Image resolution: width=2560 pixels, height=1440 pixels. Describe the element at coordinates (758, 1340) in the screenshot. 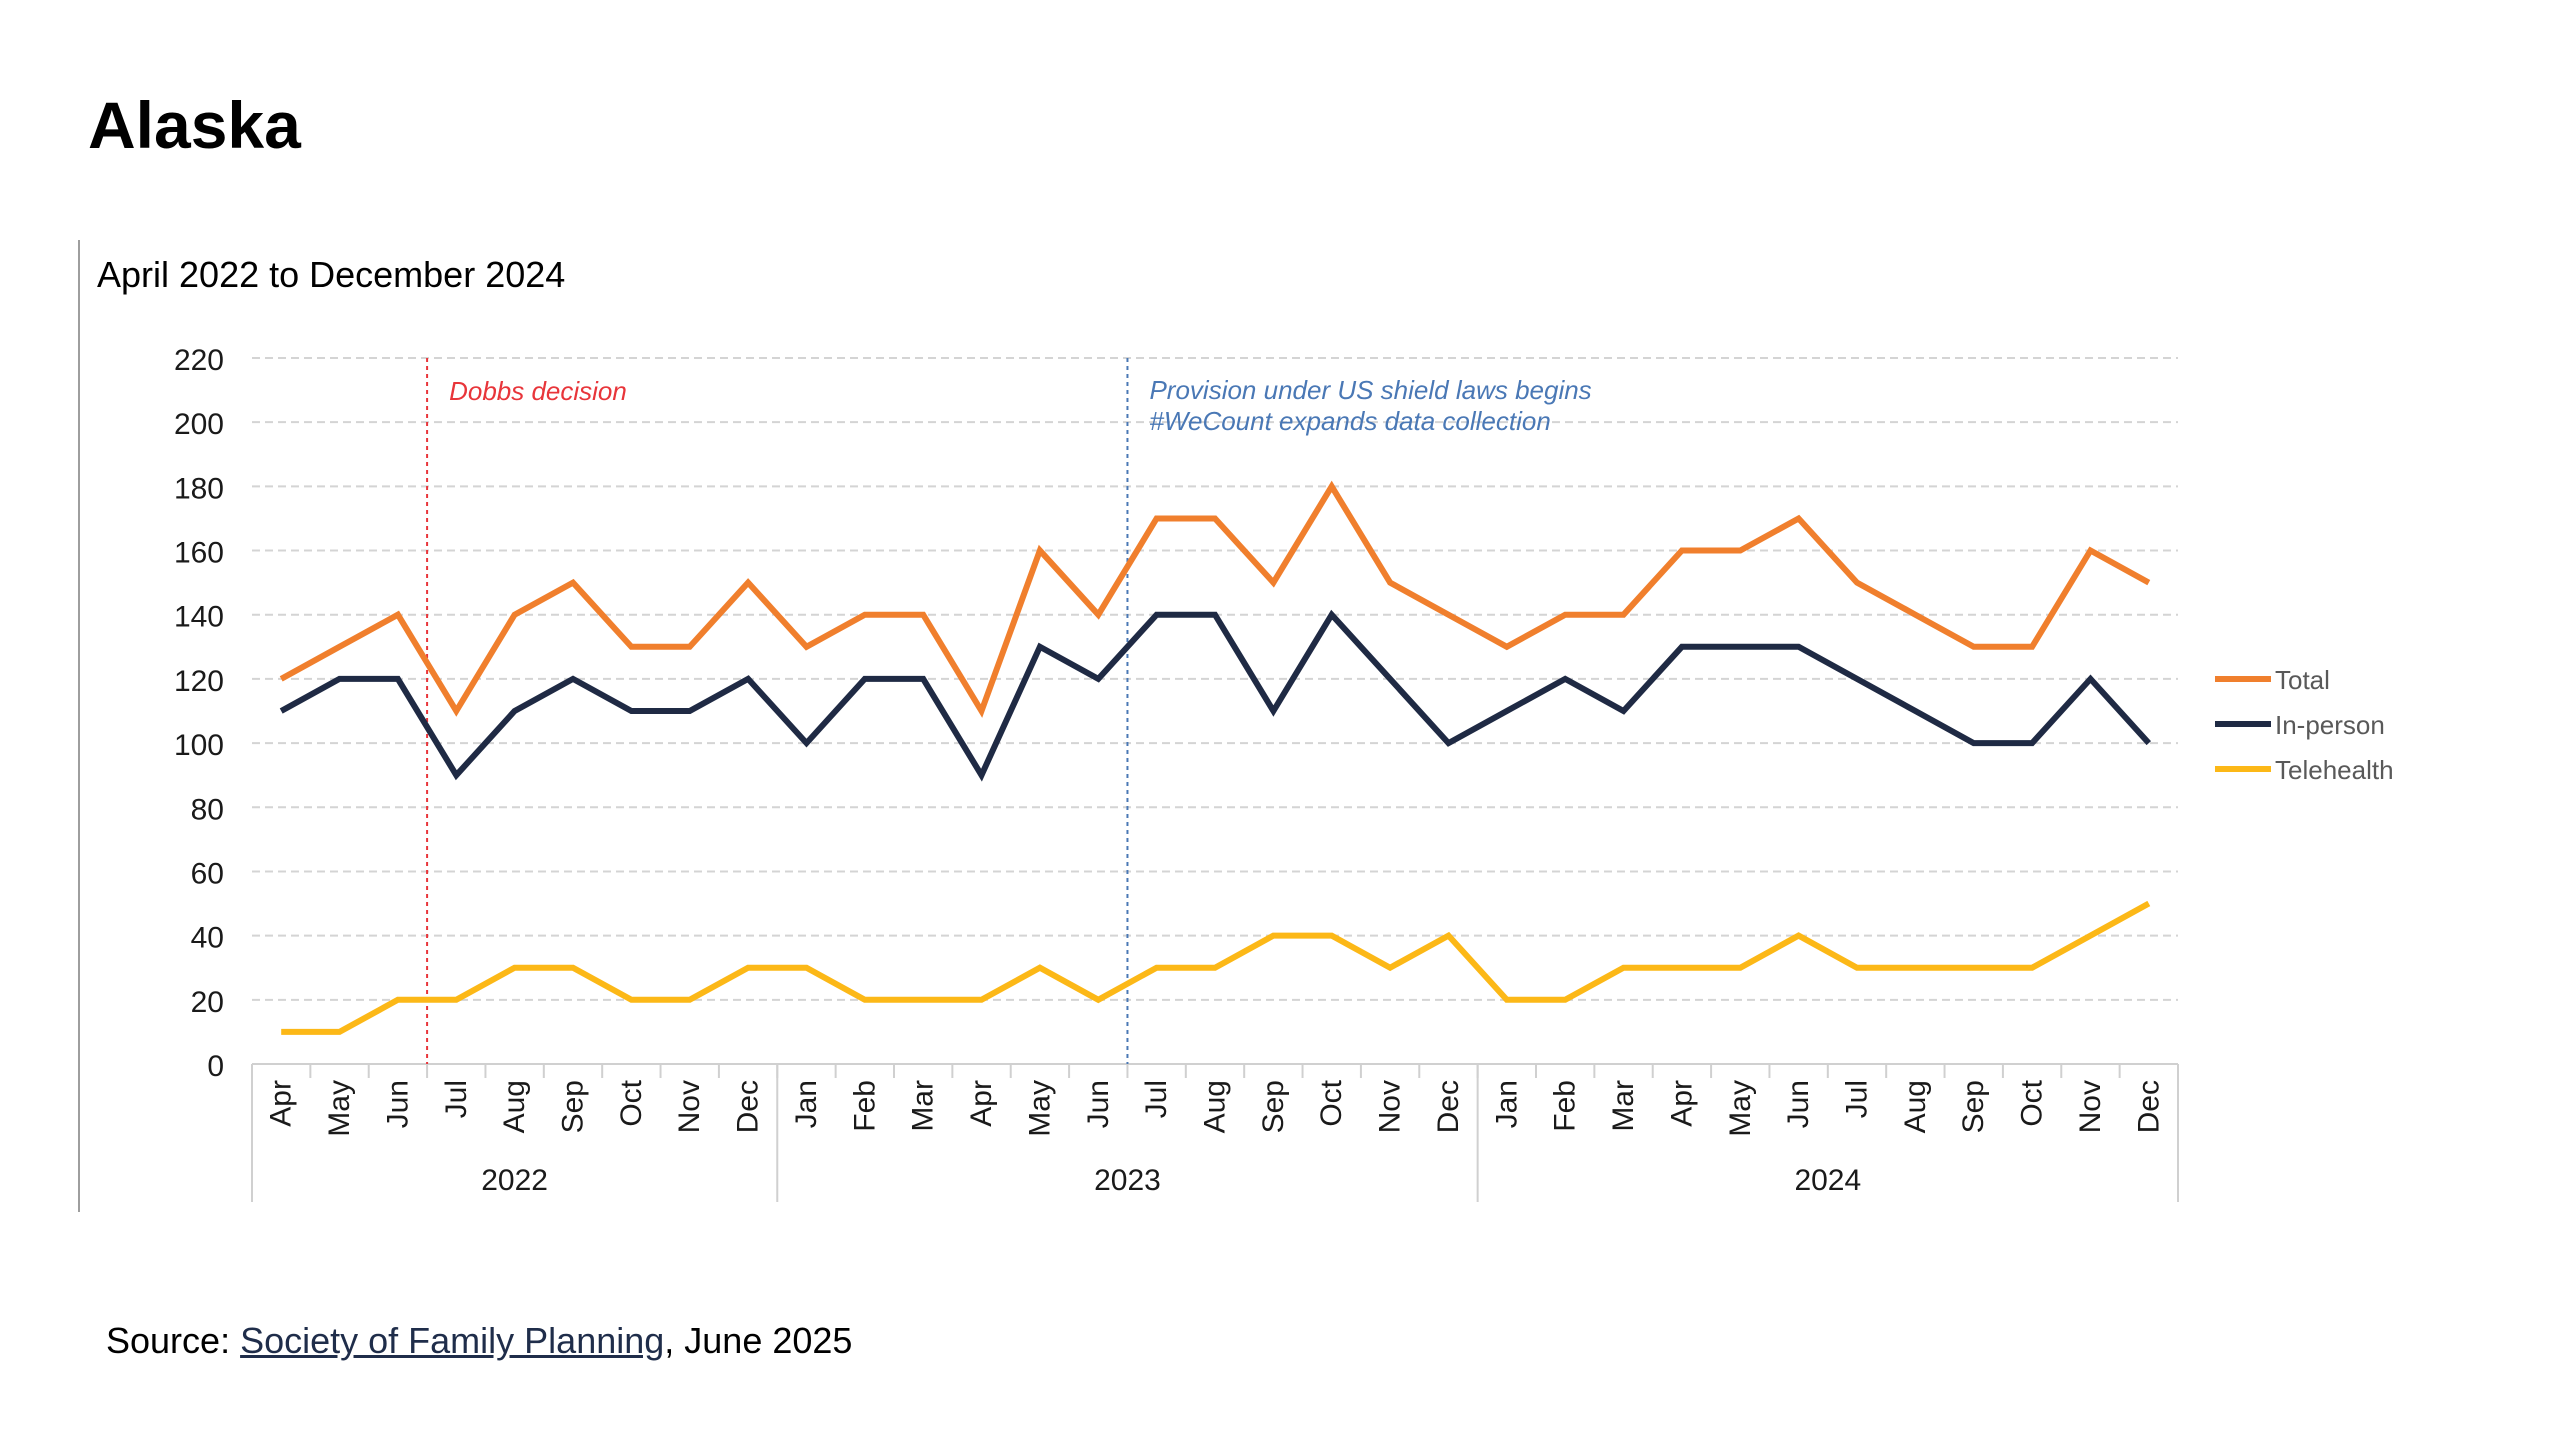

I see `source-suffix: , June 2025` at that location.